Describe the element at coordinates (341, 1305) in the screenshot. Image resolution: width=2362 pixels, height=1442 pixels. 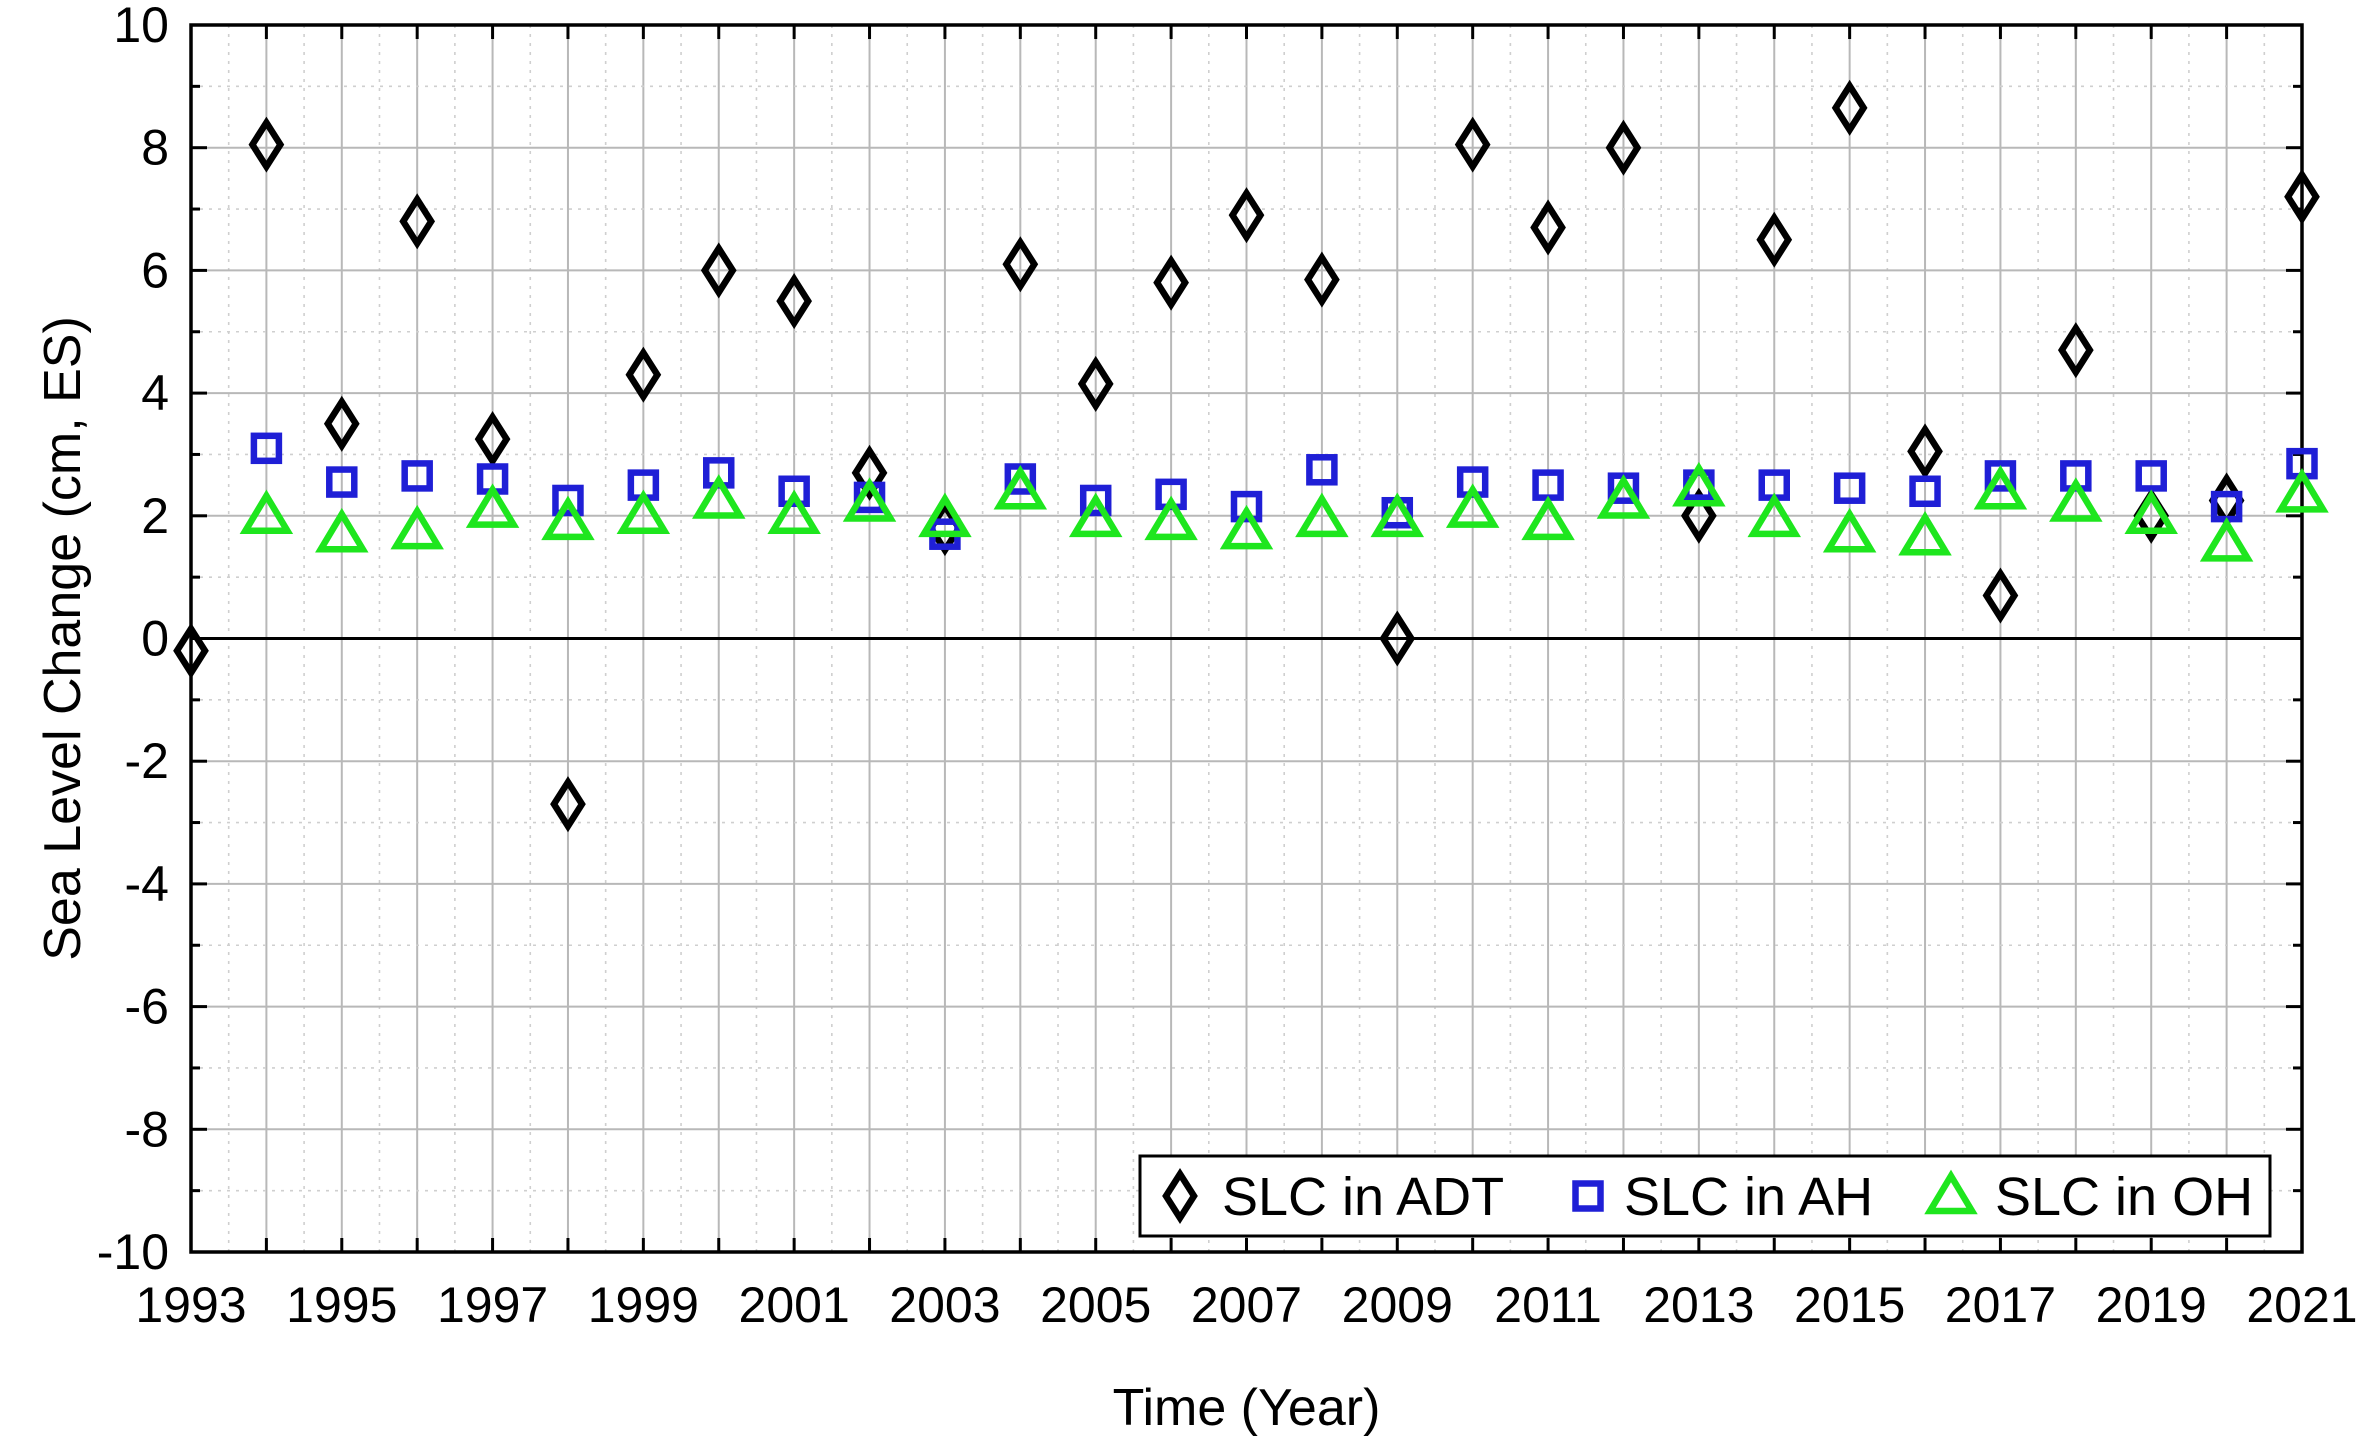
I see `x-tick-label: 1995` at that location.